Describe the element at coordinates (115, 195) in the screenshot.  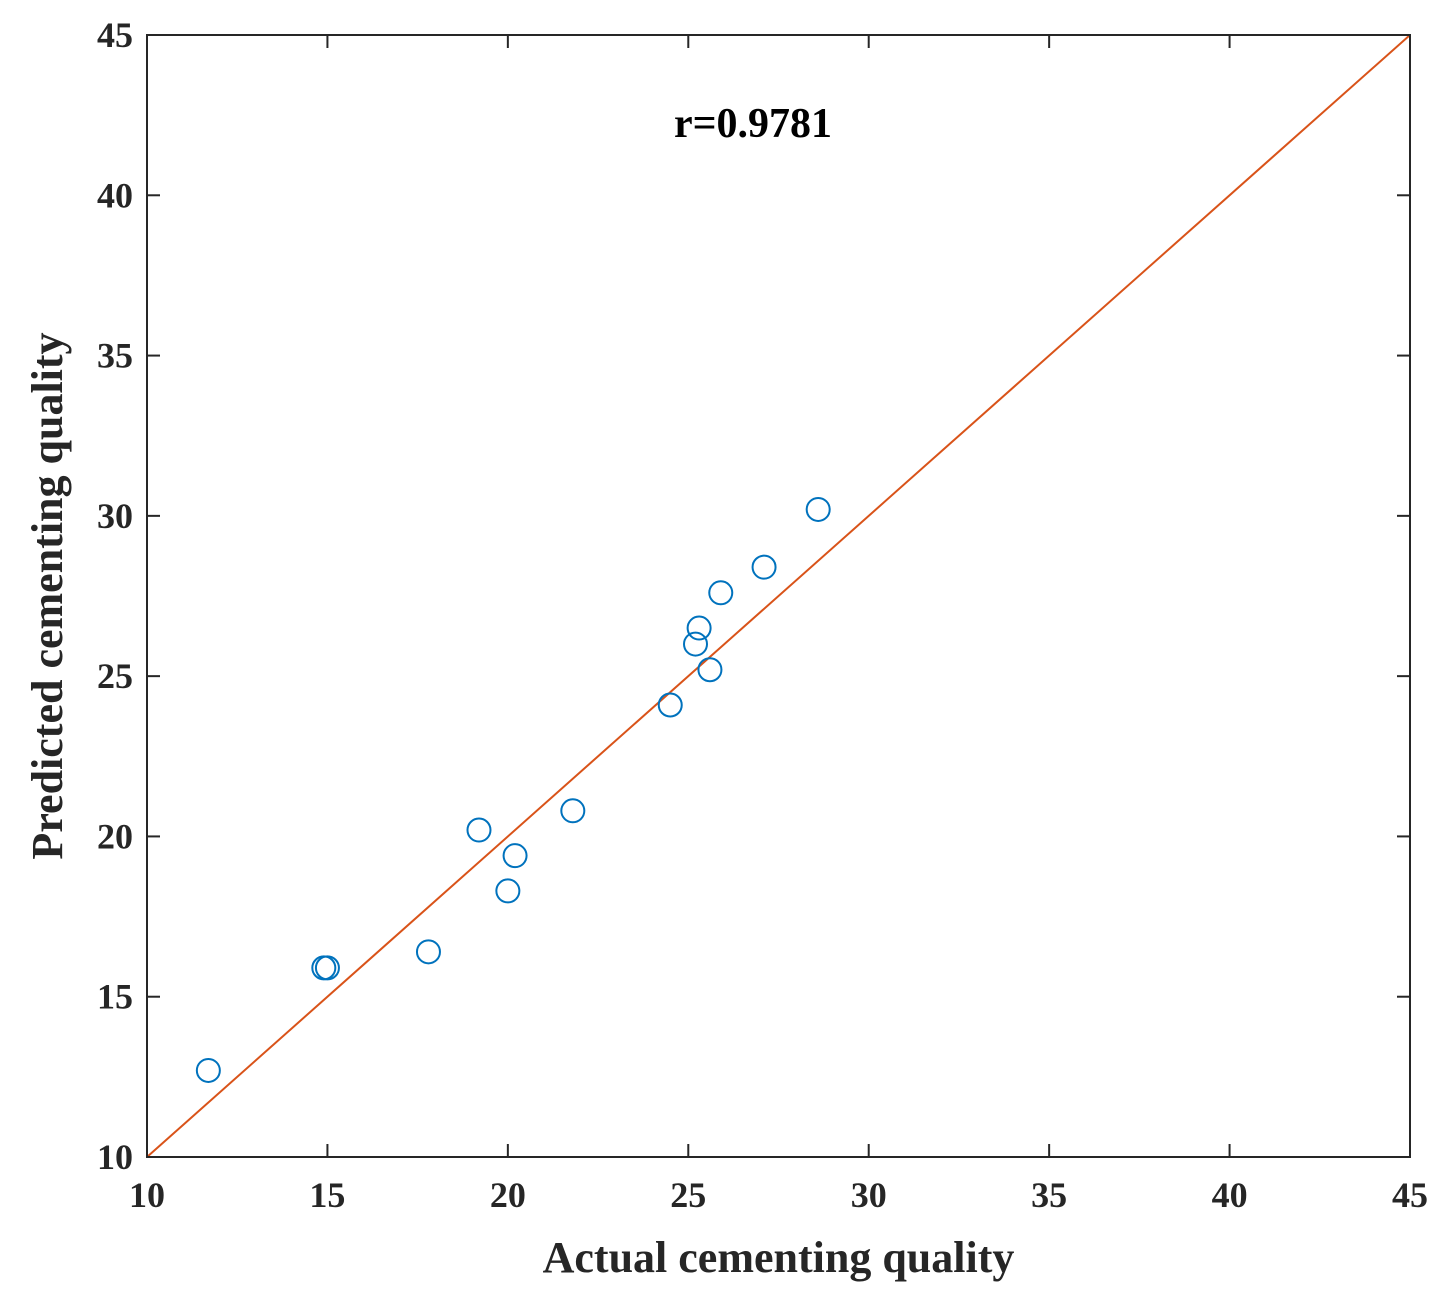
I see `y-tick-label: 40` at that location.